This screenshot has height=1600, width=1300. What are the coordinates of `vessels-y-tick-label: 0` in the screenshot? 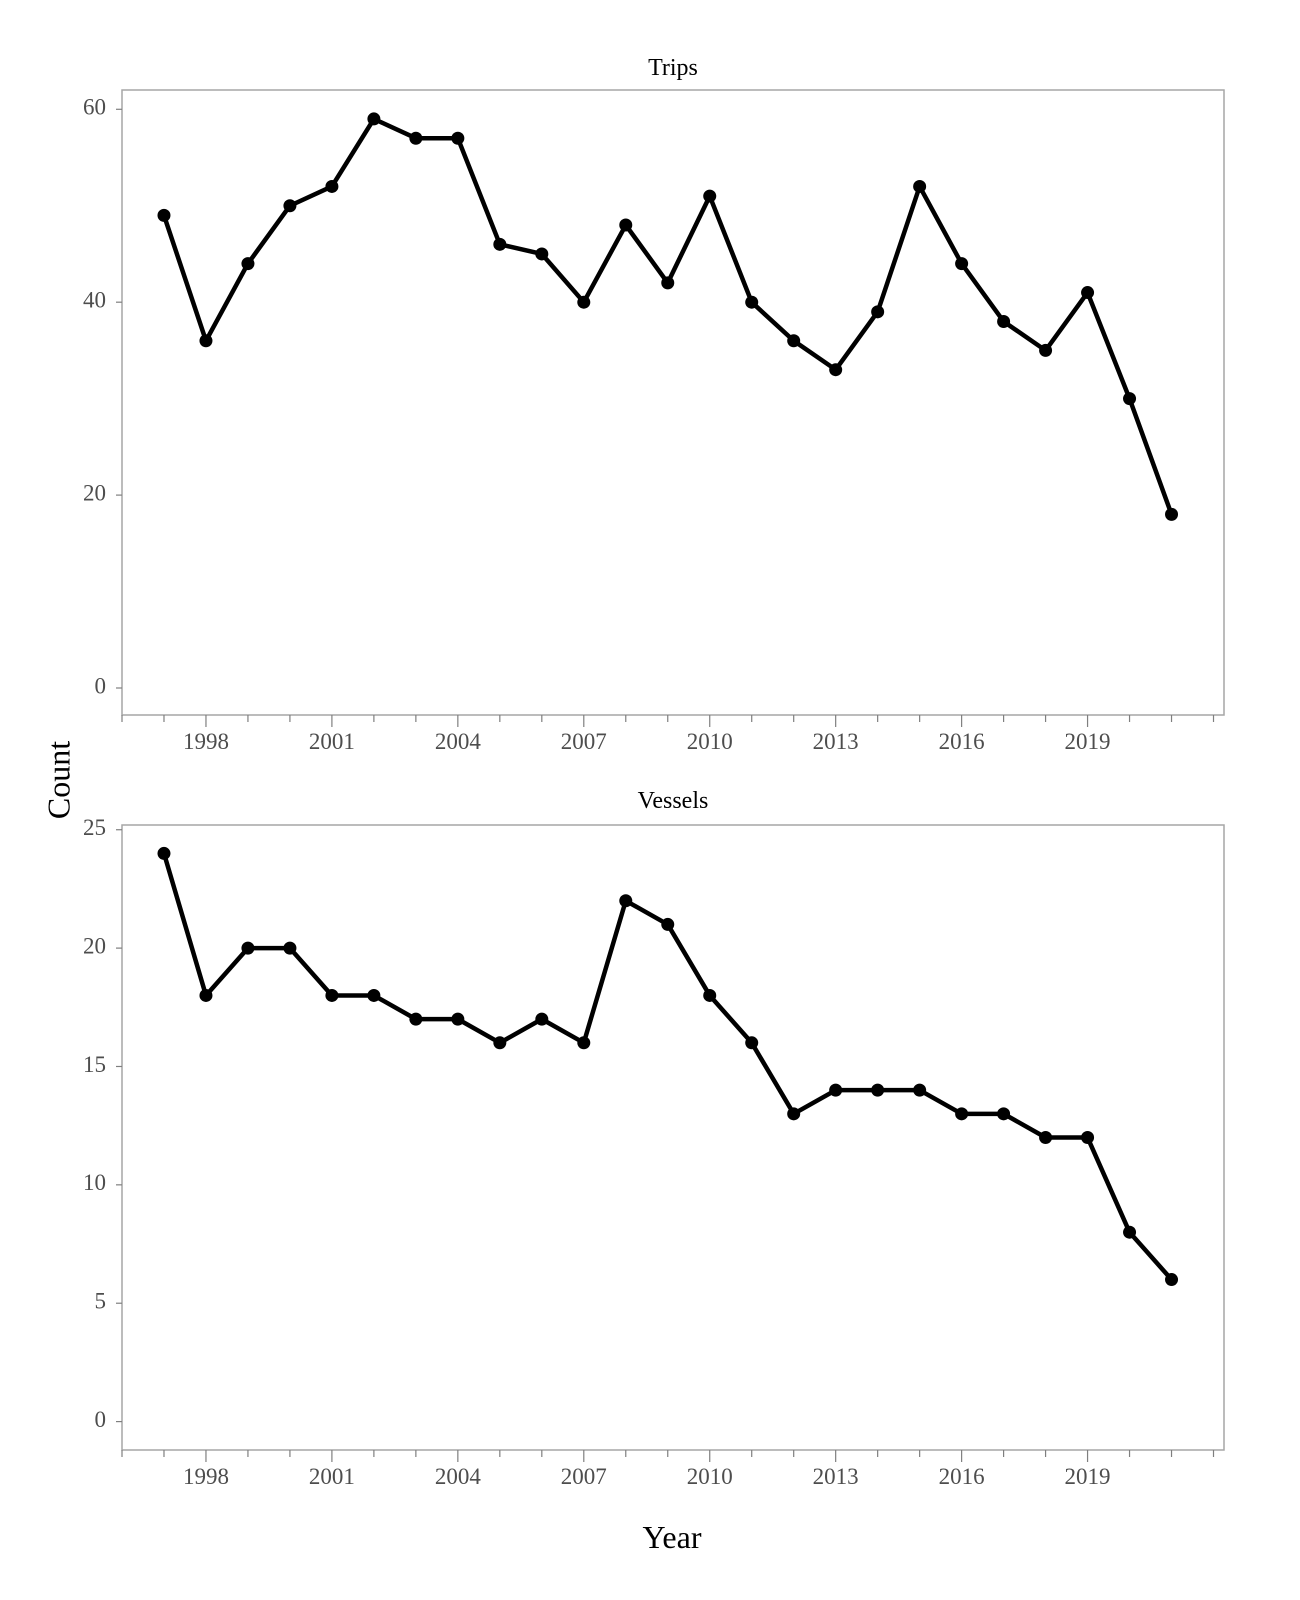 It's located at (101, 1419).